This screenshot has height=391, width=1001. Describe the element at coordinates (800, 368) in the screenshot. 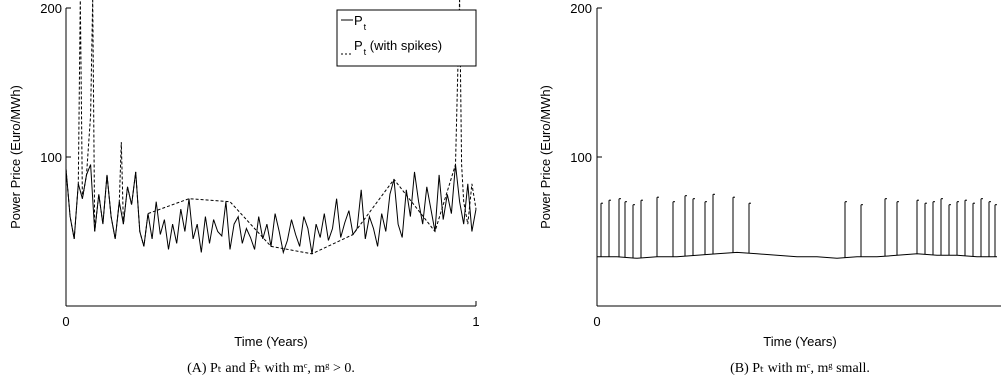

I see `panel-b-caption: (B) Pₜ with mᶜ, mᵍ small.` at that location.